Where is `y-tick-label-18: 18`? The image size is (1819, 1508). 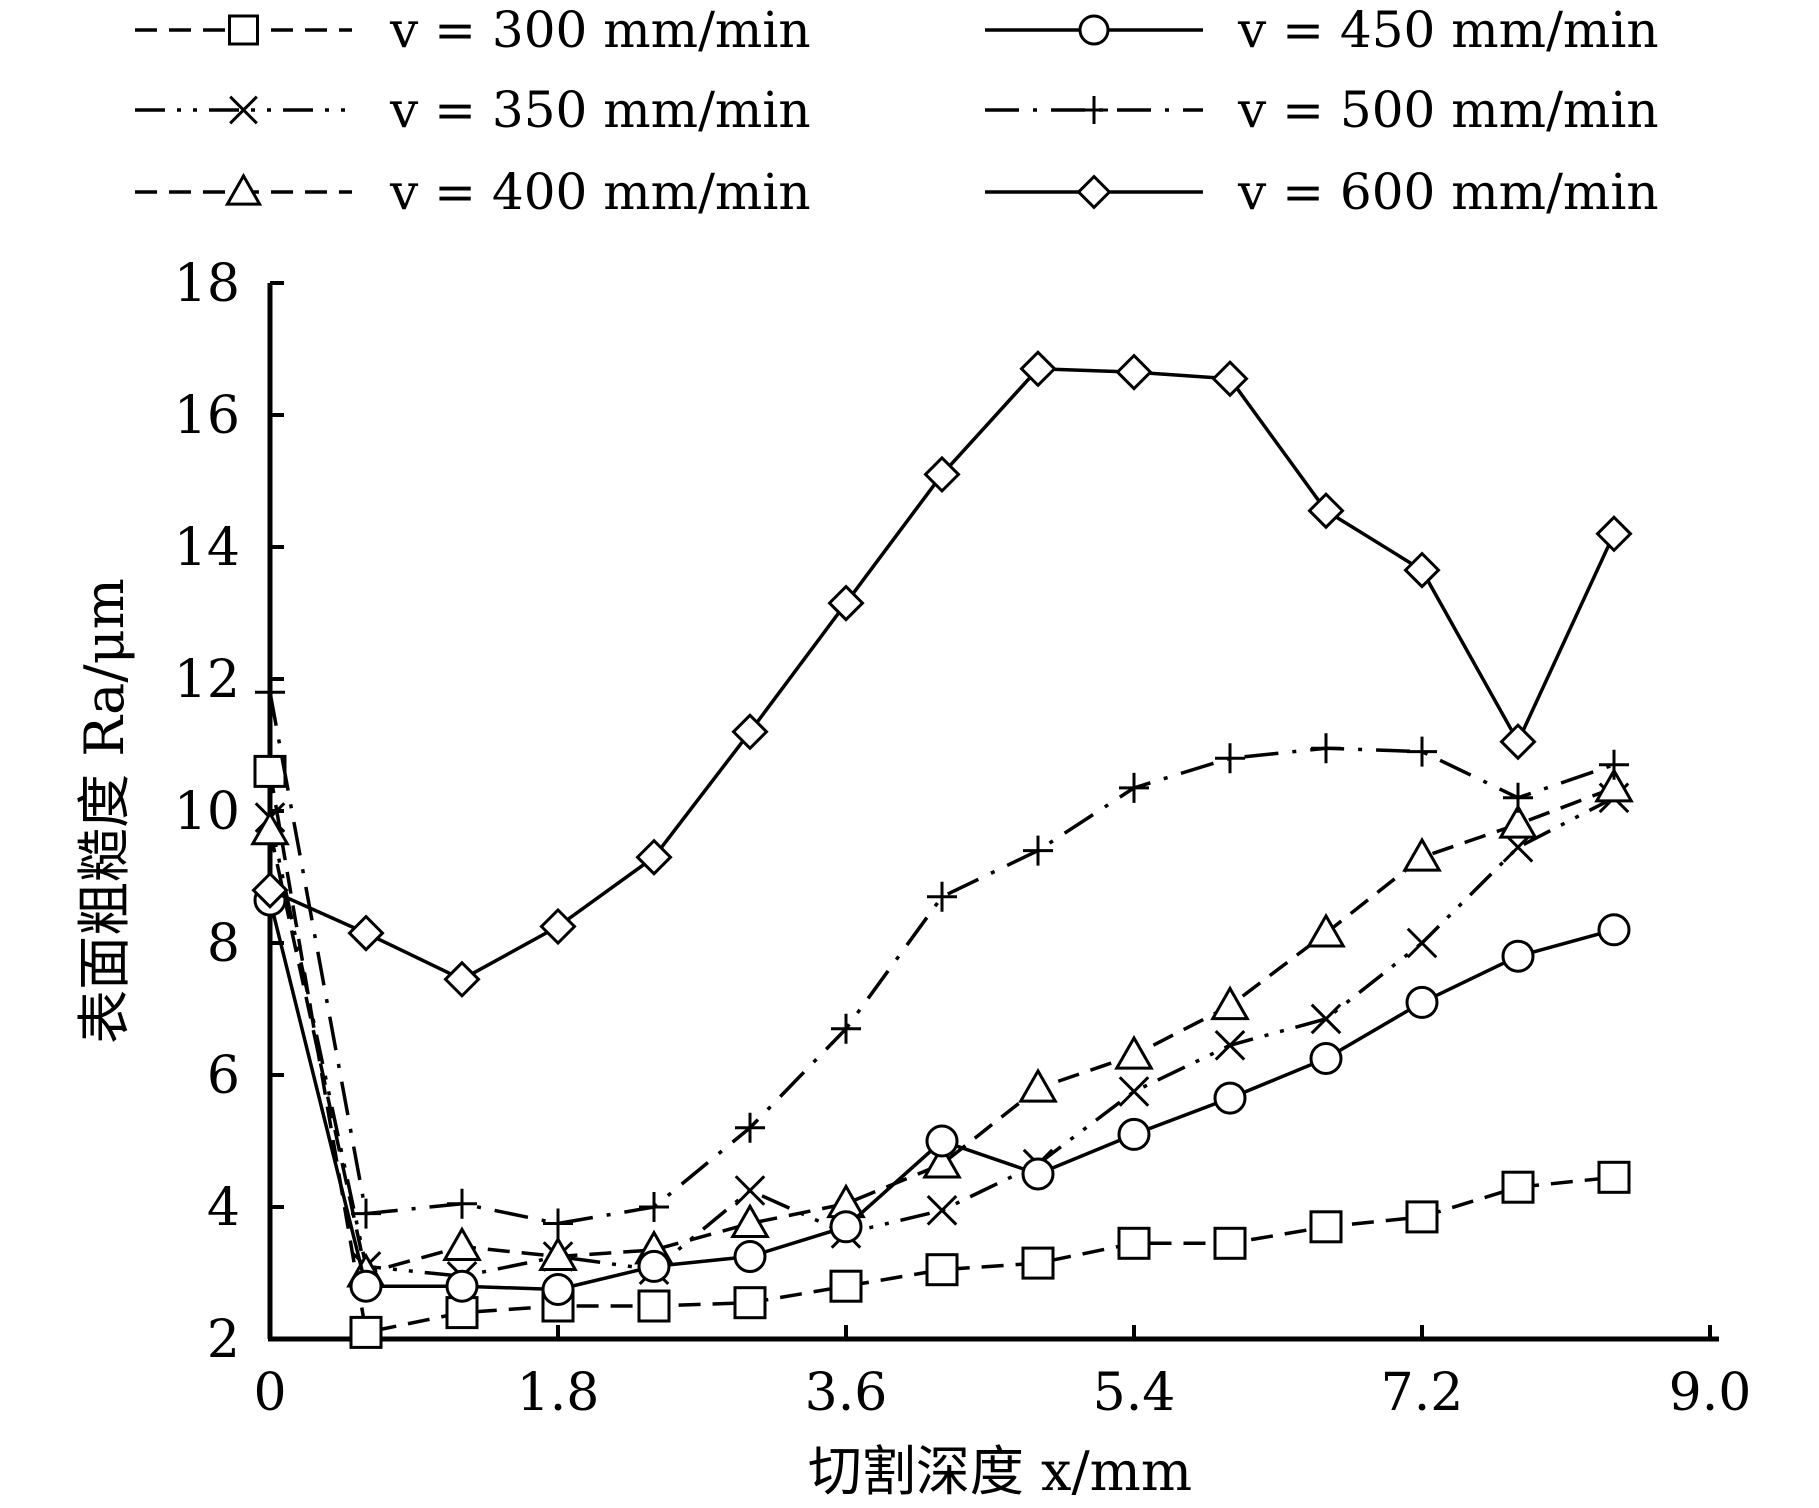 y-tick-label-18: 18 is located at coordinates (207, 284).